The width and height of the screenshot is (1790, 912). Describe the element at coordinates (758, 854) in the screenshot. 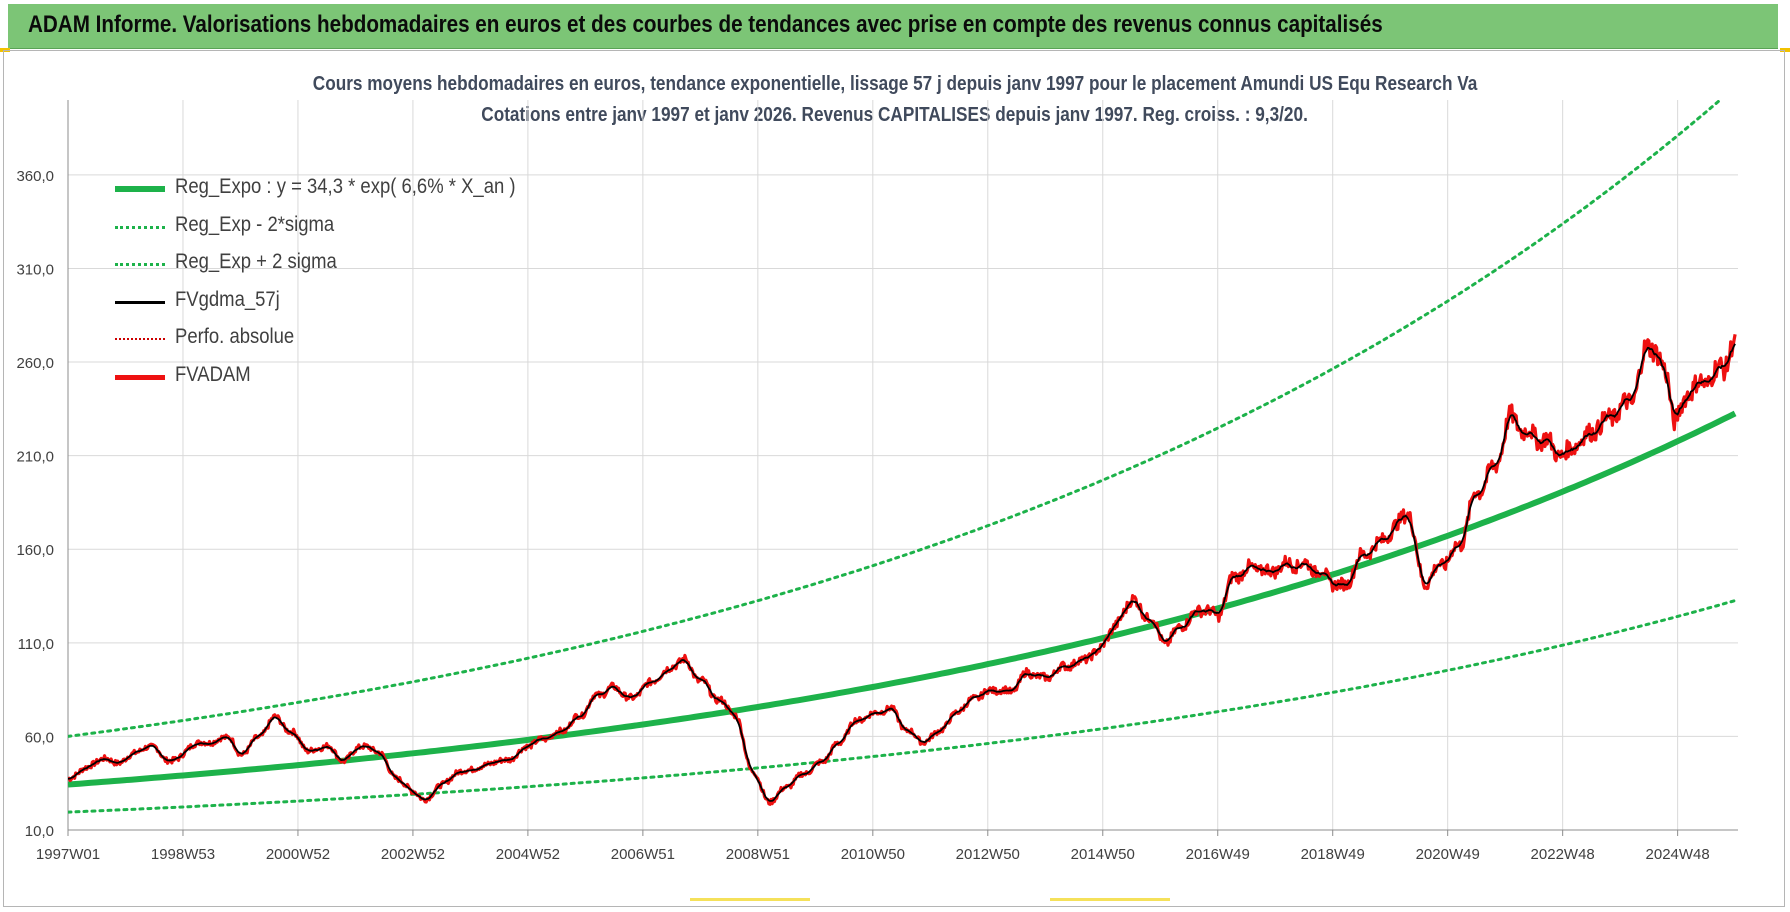

I see `x-tick-label: 2008W51` at that location.